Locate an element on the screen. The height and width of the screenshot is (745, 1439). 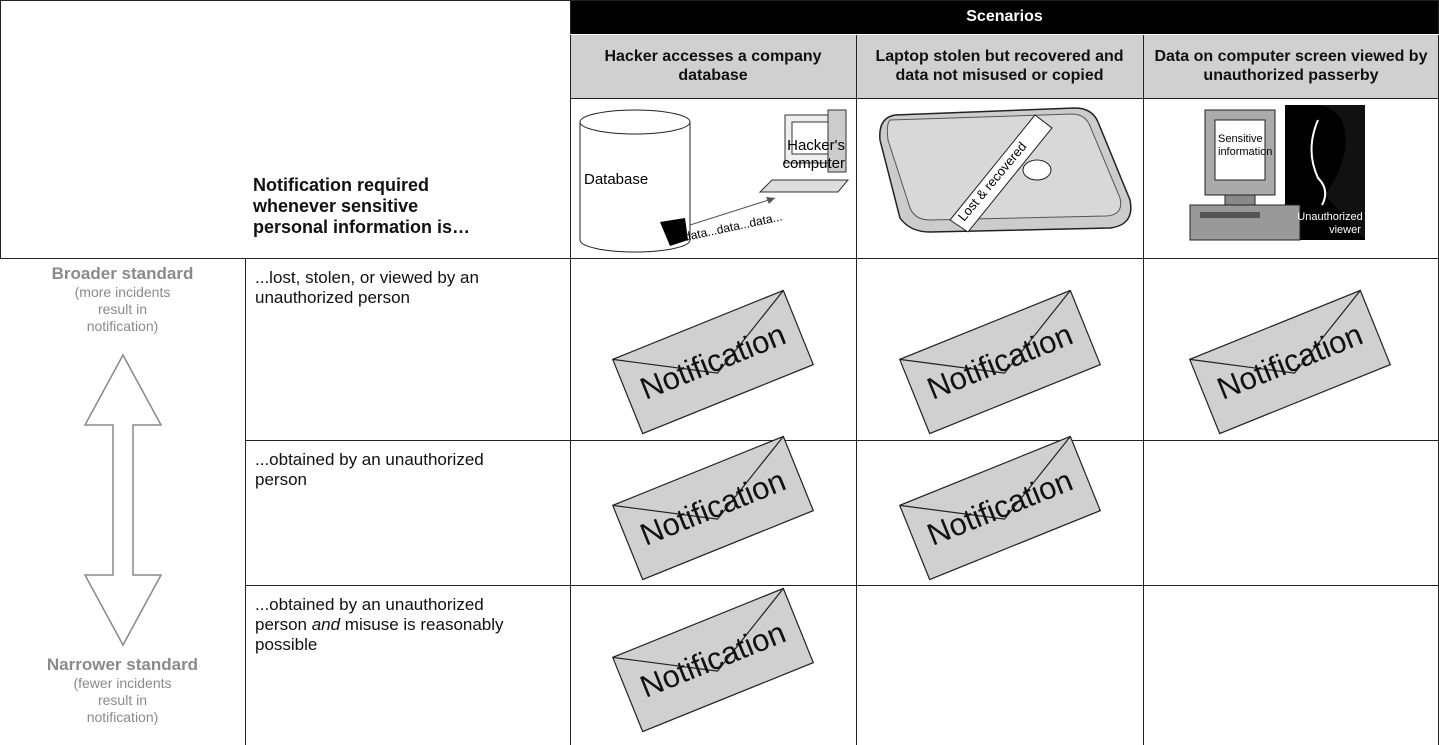
scale-title: Broader standard is located at coordinates (122, 273).